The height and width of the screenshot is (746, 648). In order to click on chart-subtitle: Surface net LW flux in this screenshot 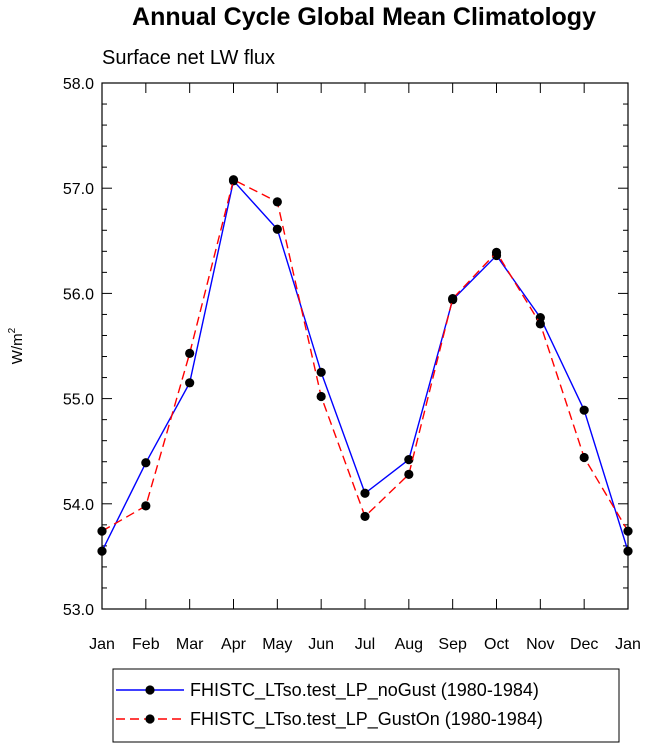, I will do `click(188, 58)`.